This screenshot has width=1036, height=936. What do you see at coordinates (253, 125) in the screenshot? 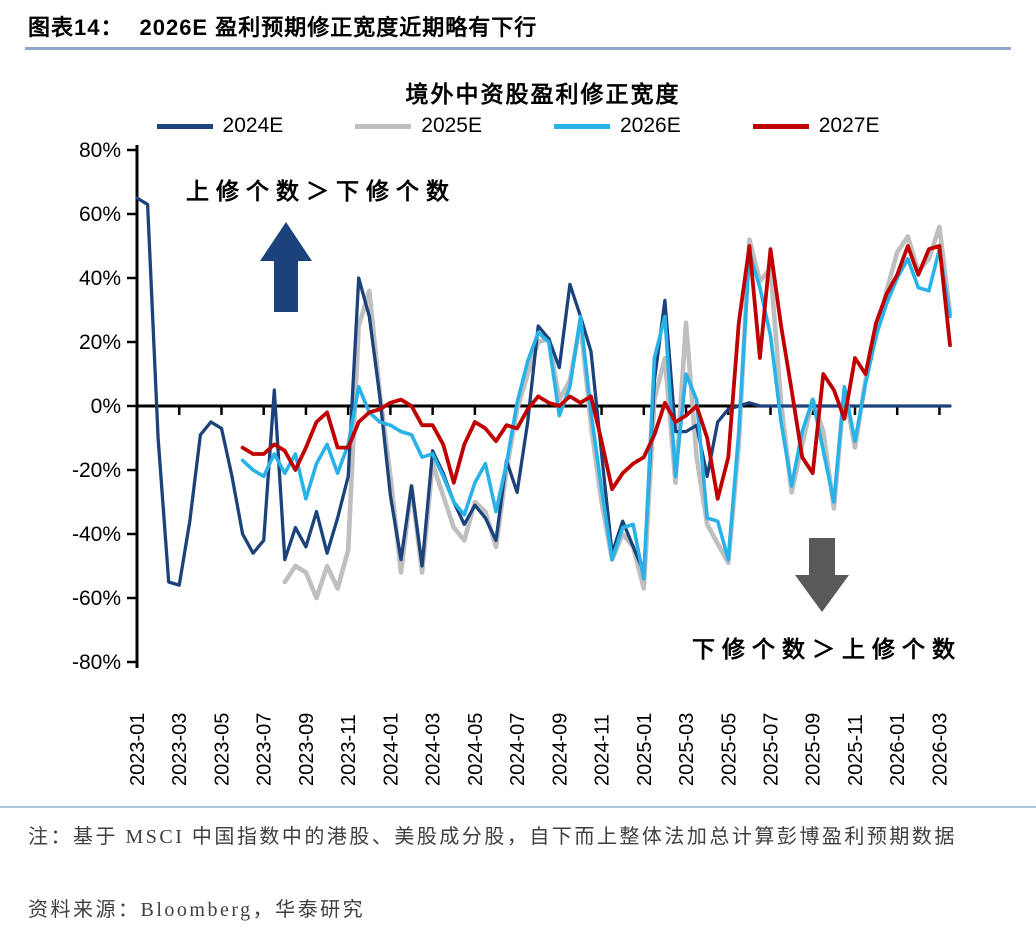
I see `legend-label: 2024E` at bounding box center [253, 125].